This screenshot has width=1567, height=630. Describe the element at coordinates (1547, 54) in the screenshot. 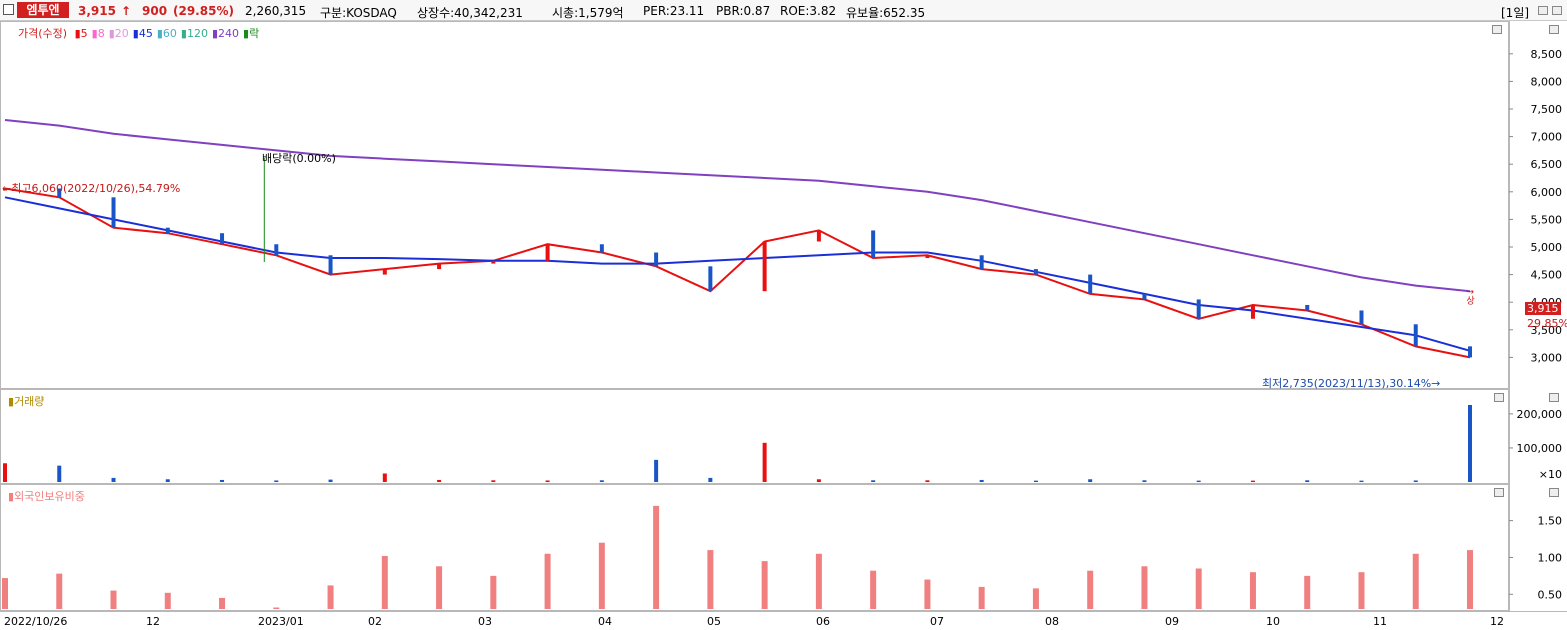

I see `y-tick-label: 8,500` at that location.